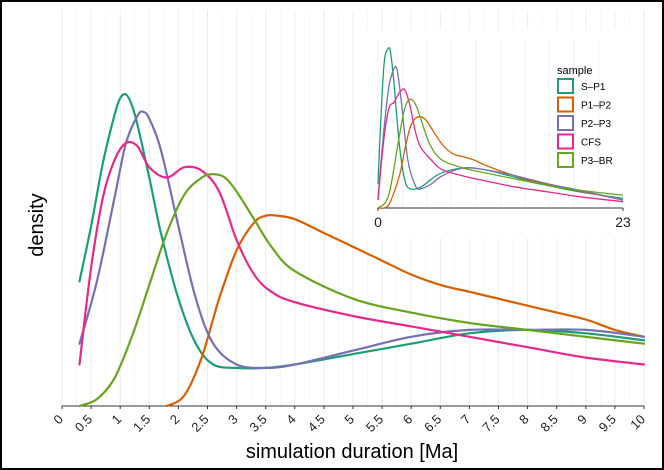 This screenshot has height=470, width=664. I want to click on x-axis-label: simulation duration [Ma], so click(352, 452).